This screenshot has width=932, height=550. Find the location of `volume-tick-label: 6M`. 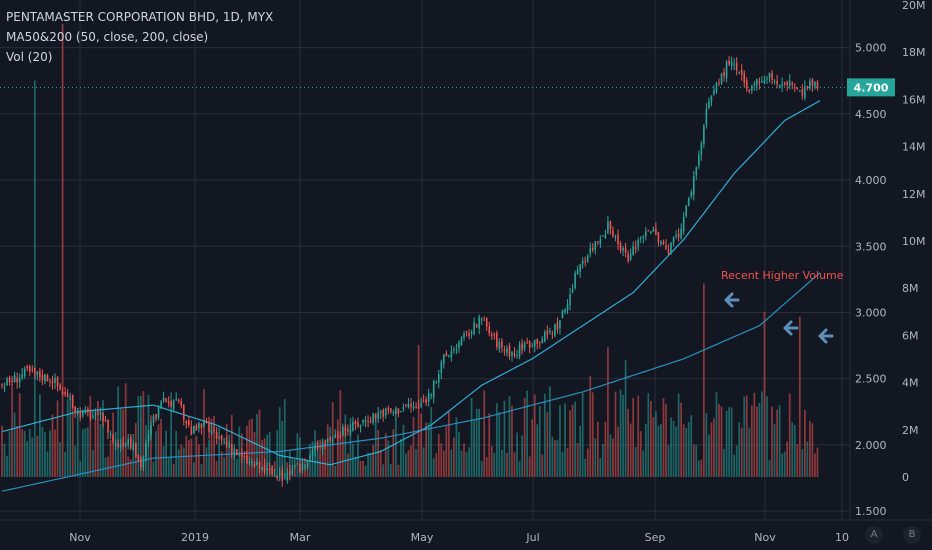

volume-tick-label: 6M is located at coordinates (910, 335).